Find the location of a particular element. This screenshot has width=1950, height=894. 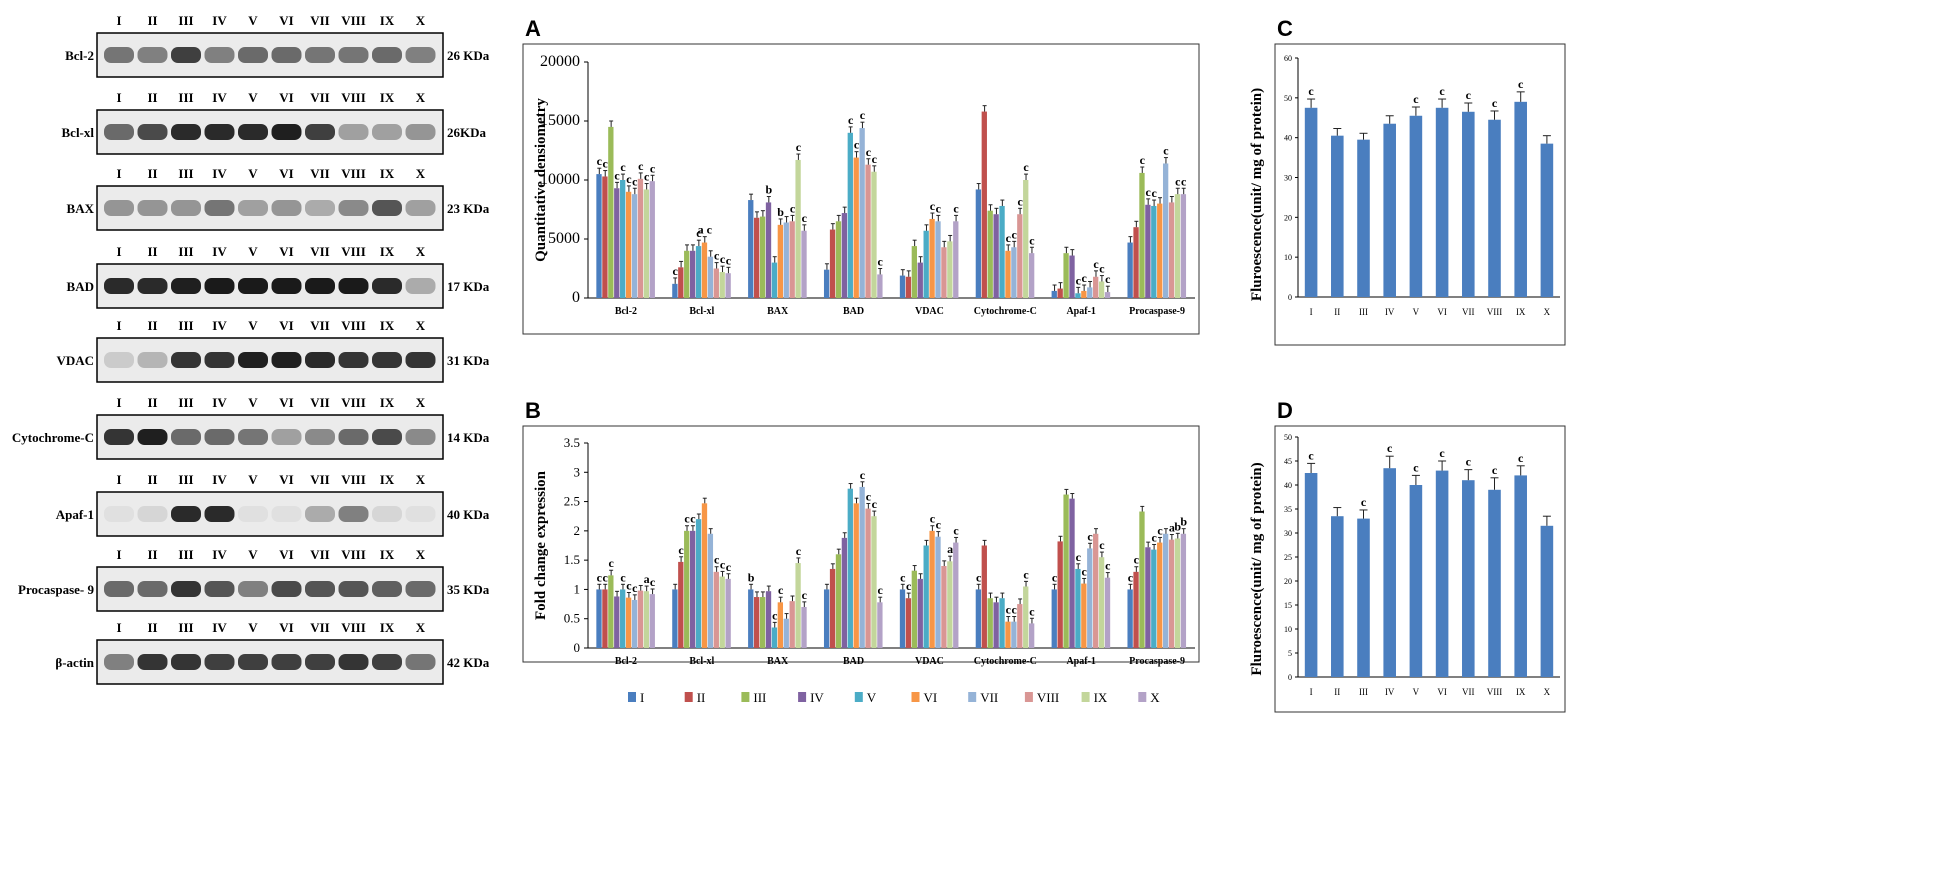

y-tick-label: 15 is located at coordinates (1288, 605).